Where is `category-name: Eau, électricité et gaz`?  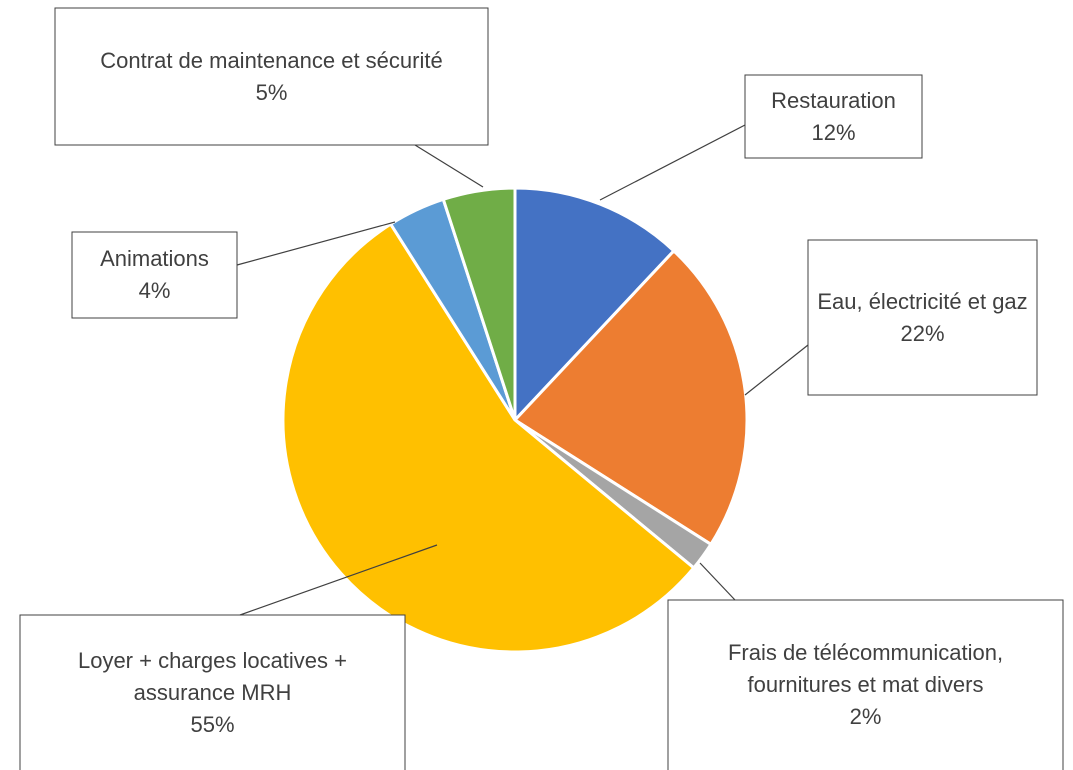 category-name: Eau, électricité et gaz is located at coordinates (922, 301).